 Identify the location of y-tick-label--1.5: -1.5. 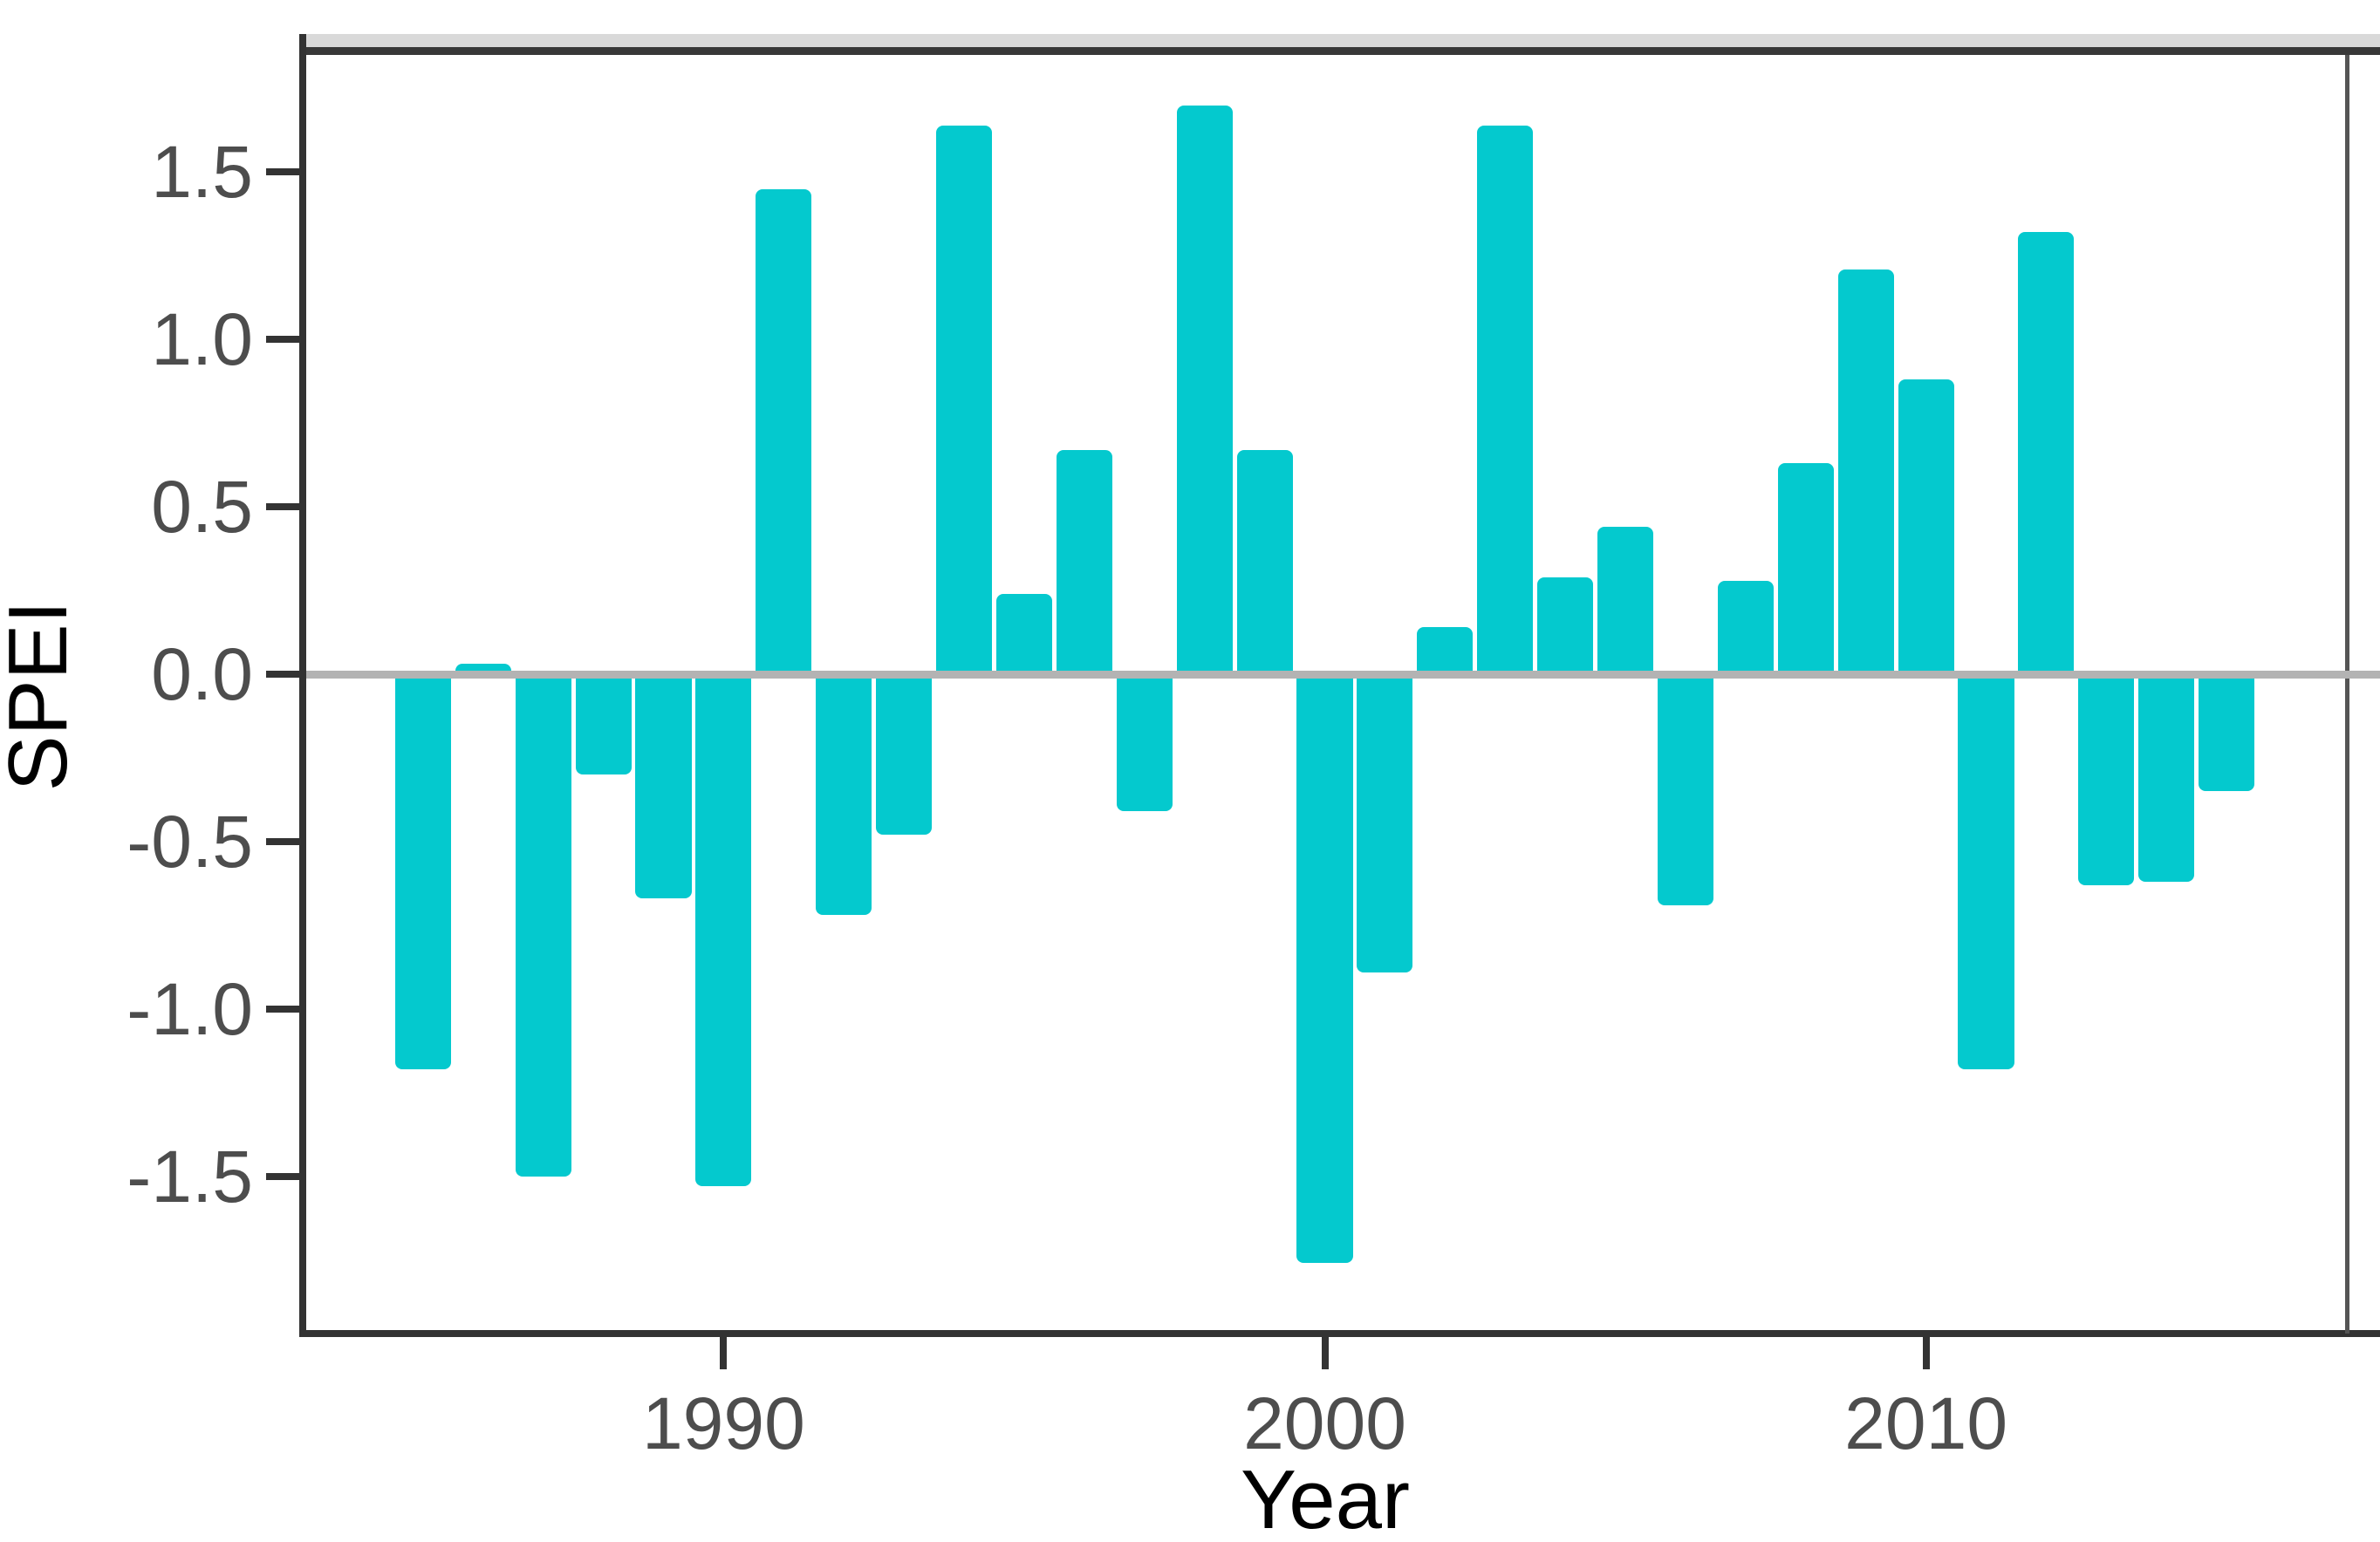
(190, 1176).